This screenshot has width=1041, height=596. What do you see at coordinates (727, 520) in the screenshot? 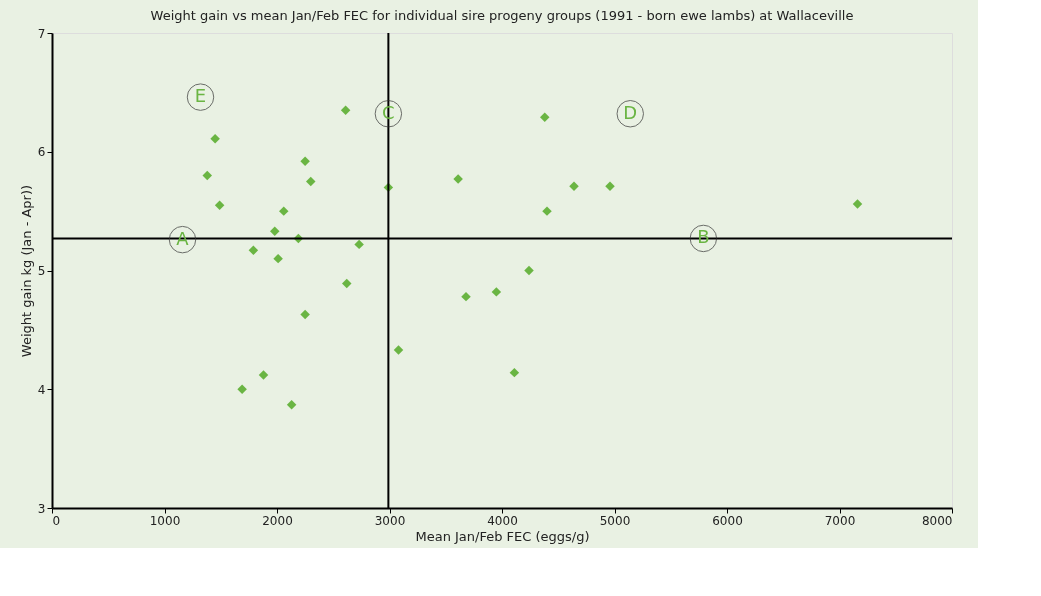
I see `x-tick-label: 6000` at bounding box center [727, 520].